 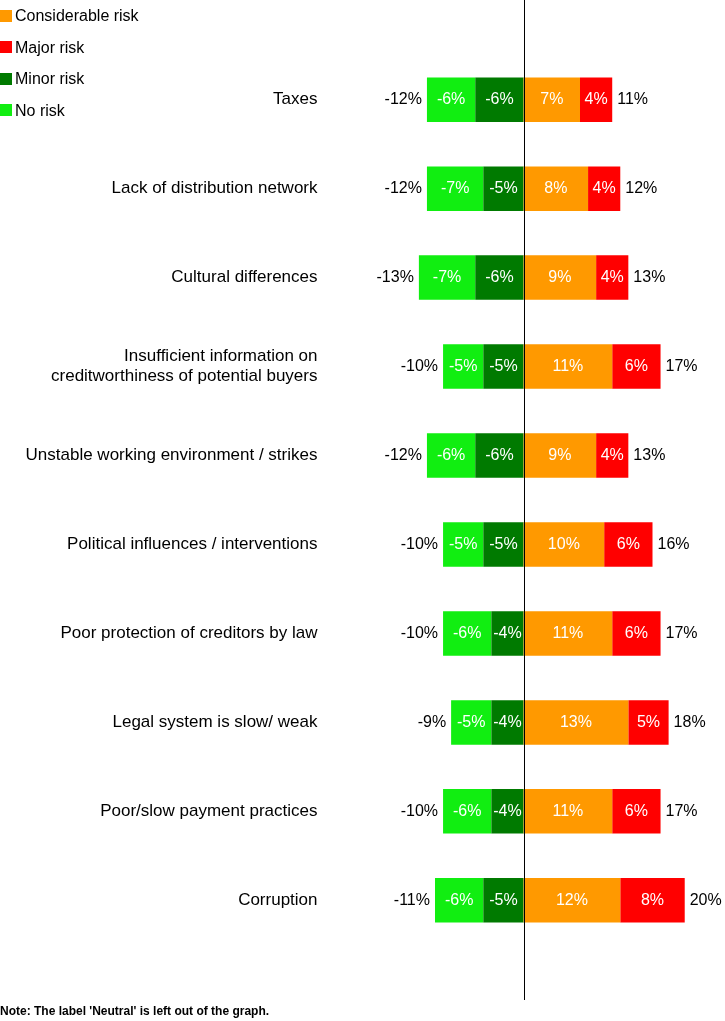 What do you see at coordinates (689, 721) in the screenshot?
I see `annotation: 18%` at bounding box center [689, 721].